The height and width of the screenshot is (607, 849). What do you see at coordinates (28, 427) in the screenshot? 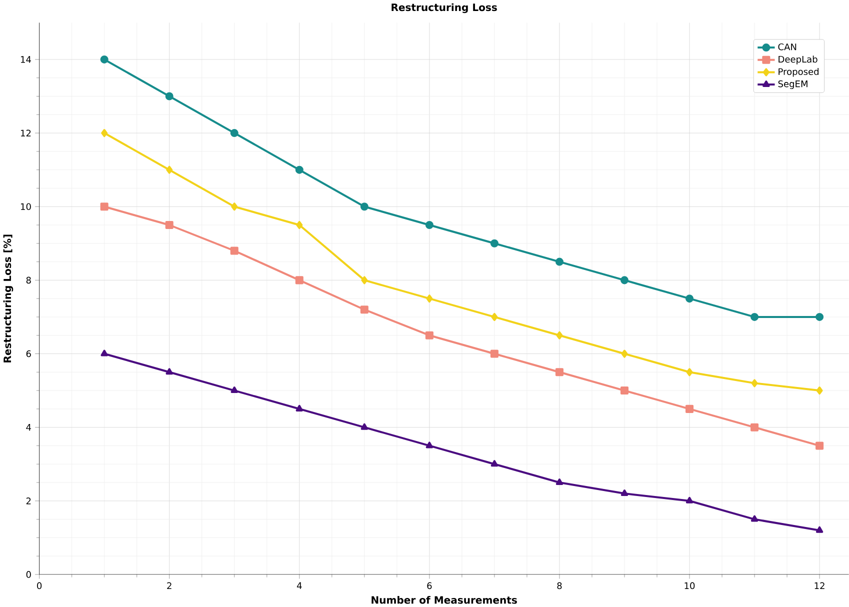
I see `y-tick-label: 4` at bounding box center [28, 427].